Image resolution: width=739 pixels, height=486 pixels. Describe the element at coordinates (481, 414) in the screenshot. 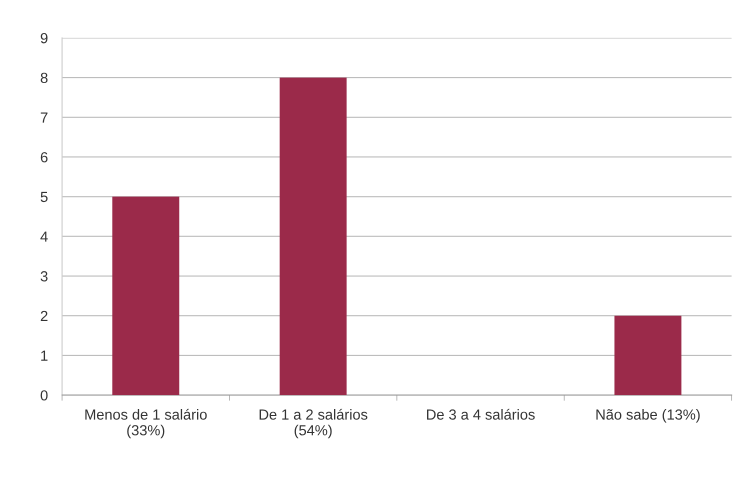

I see `x-tick-label: De 3 a 4 salários` at that location.